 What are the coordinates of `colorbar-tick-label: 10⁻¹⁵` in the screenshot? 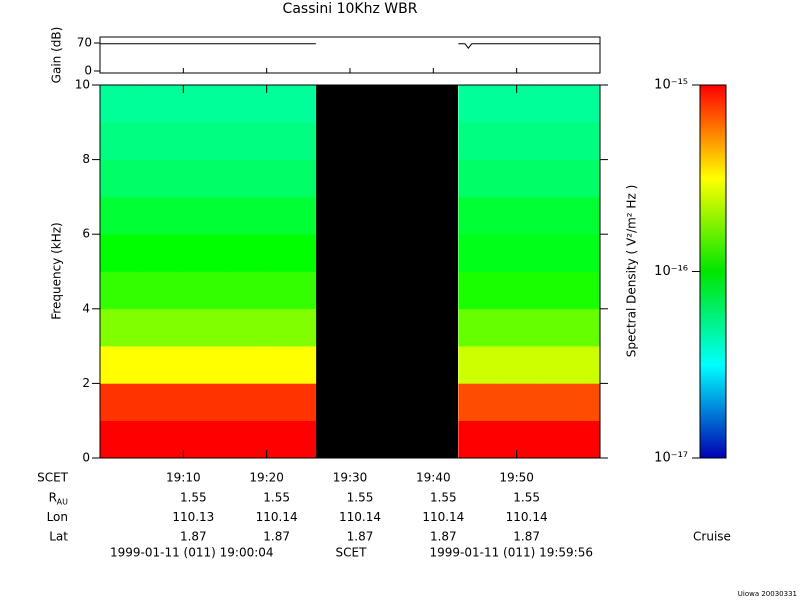 It's located at (671, 85).